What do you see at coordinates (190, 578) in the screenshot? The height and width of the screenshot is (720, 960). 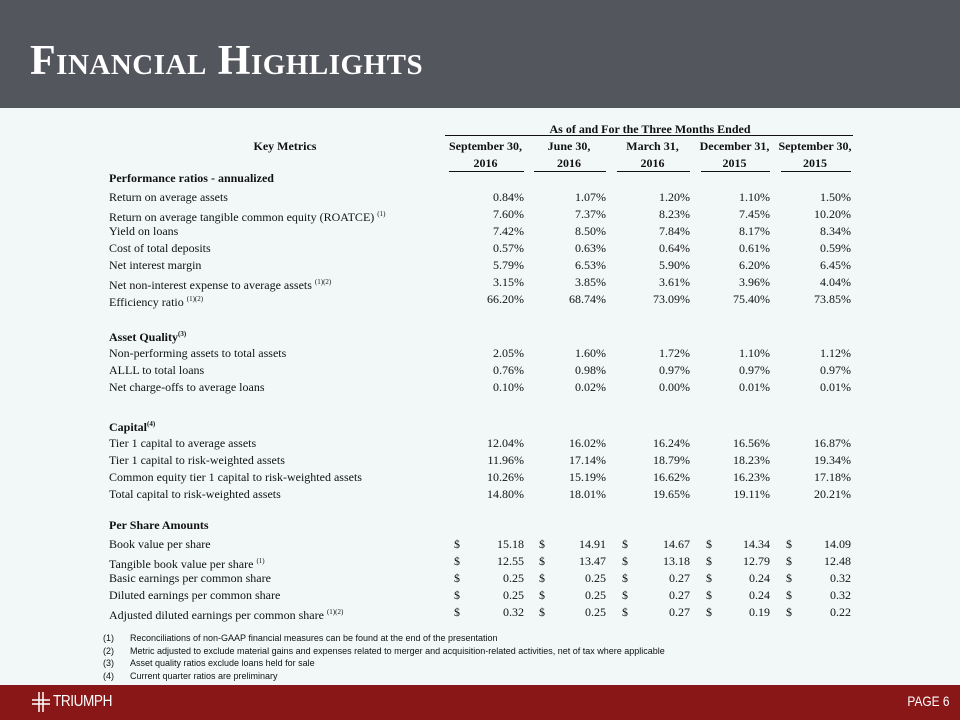 I see `row-label: Basic earnings per common share` at bounding box center [190, 578].